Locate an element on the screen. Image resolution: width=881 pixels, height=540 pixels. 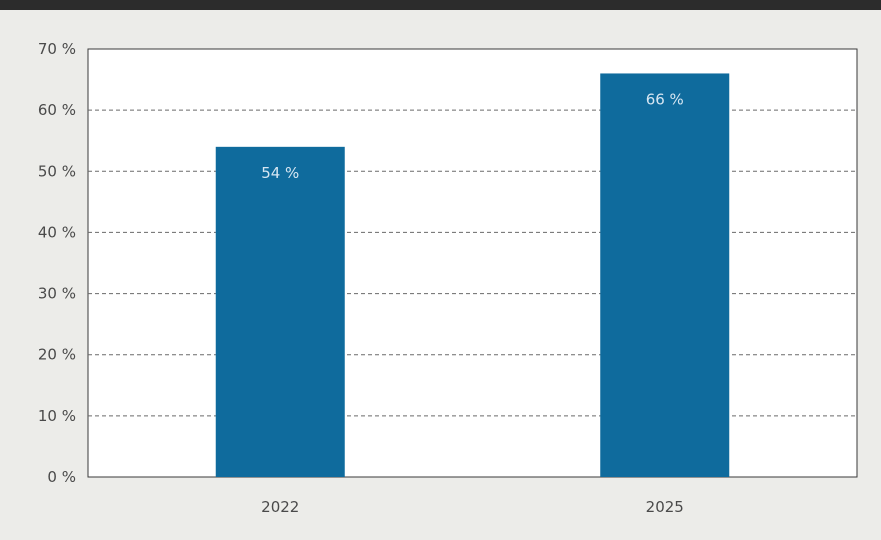
y-tick-label: 40 % is located at coordinates (57, 232).